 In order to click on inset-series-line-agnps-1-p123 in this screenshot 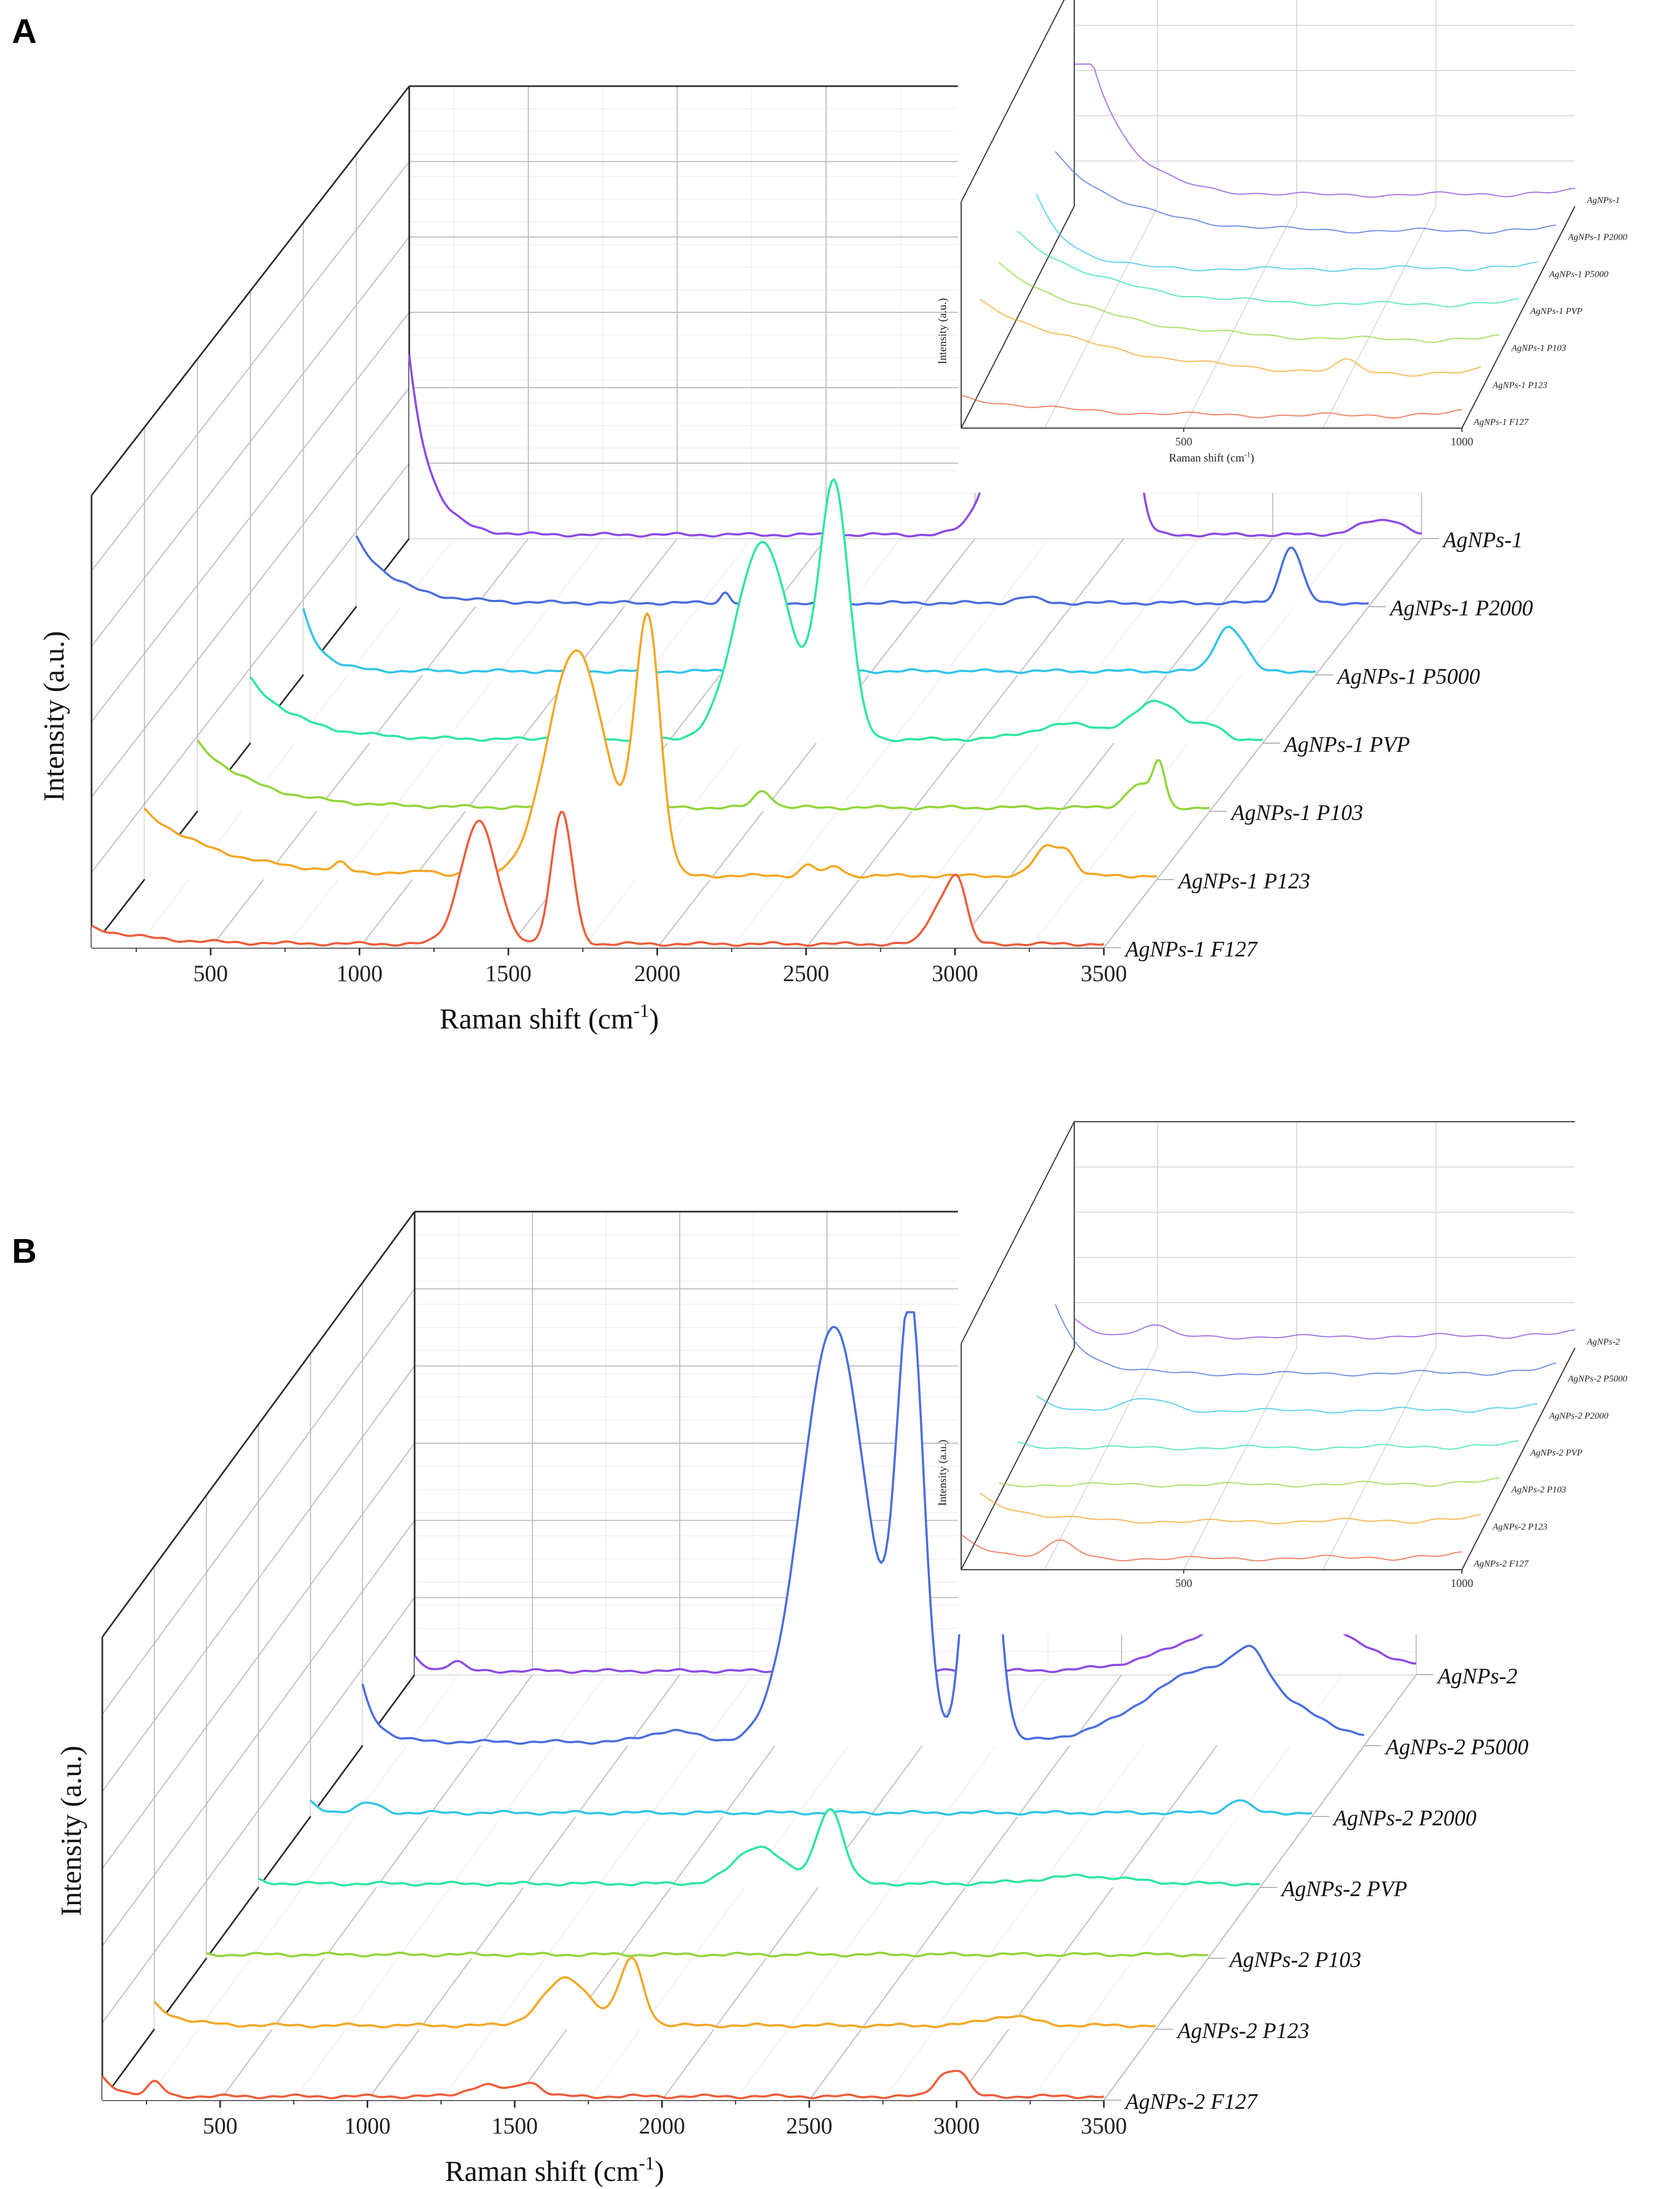, I will do `click(1230, 338)`.